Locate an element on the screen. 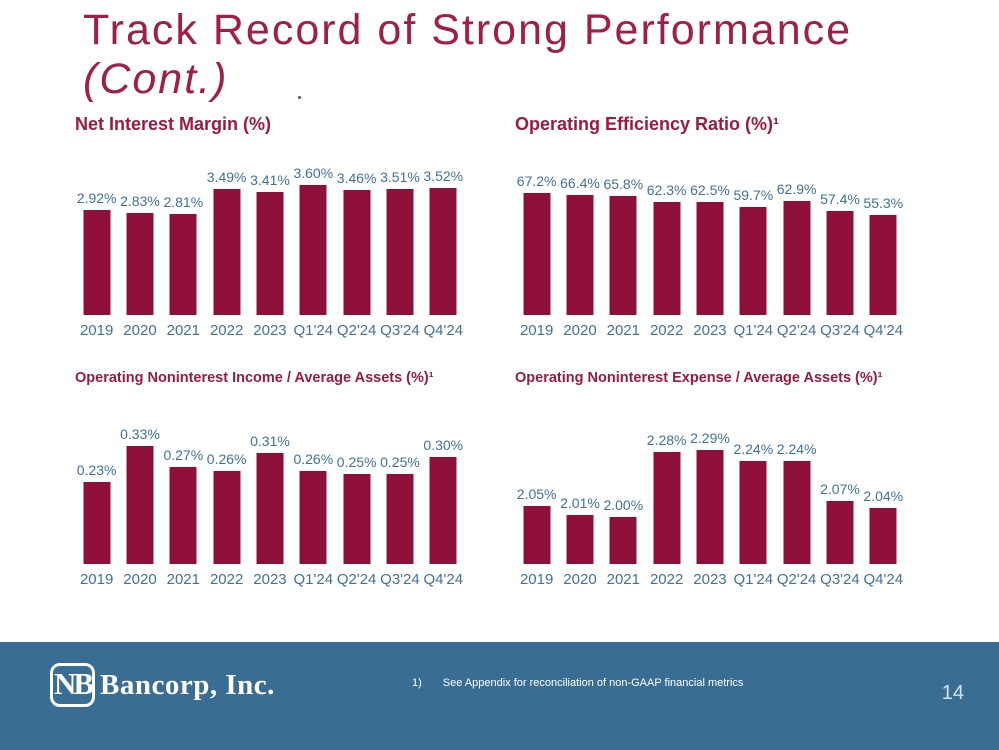 Image resolution: width=999 pixels, height=750 pixels. data-label: 67.2% is located at coordinates (536, 181).